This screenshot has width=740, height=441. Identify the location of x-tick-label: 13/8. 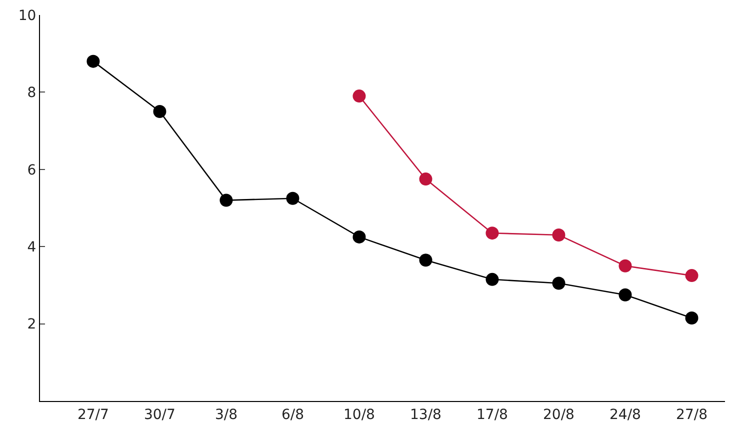
(426, 414).